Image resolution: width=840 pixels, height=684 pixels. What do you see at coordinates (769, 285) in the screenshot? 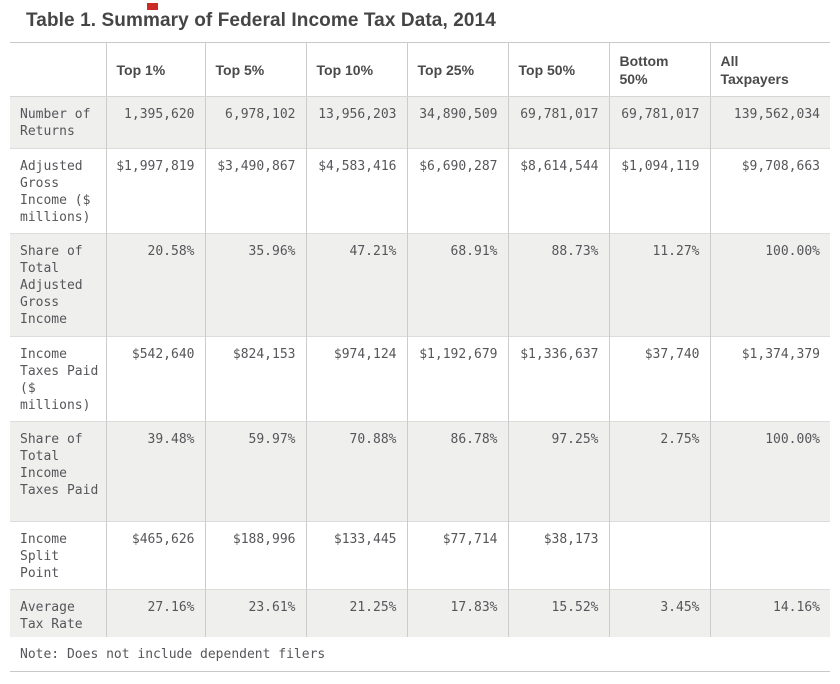
I see `cell-share-of-total-adjusted-gross-income-all-taxpayers: 100.00%` at bounding box center [769, 285].